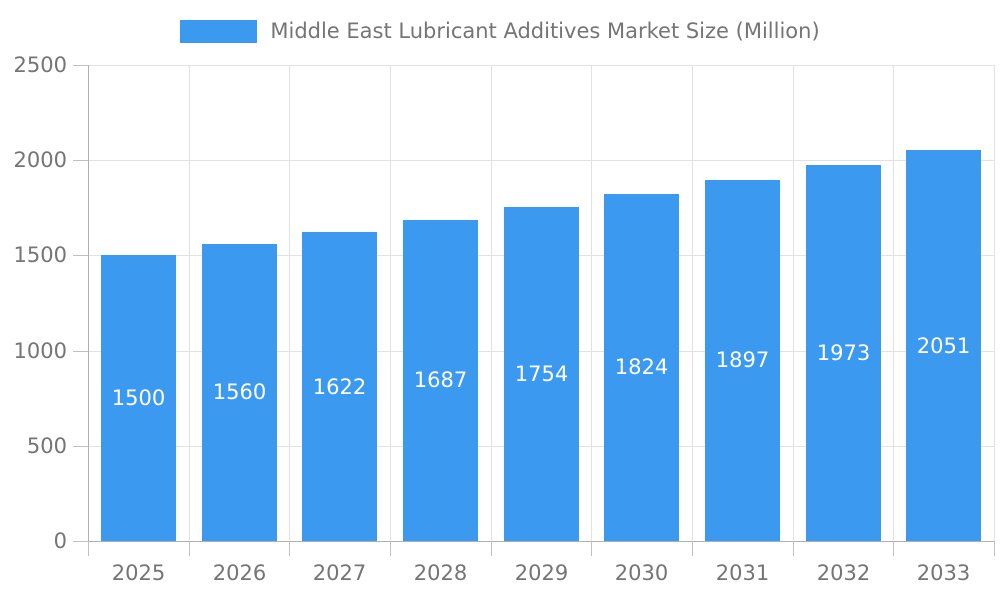 The image size is (1000, 600). I want to click on bar-value-label: 1560, so click(239, 392).